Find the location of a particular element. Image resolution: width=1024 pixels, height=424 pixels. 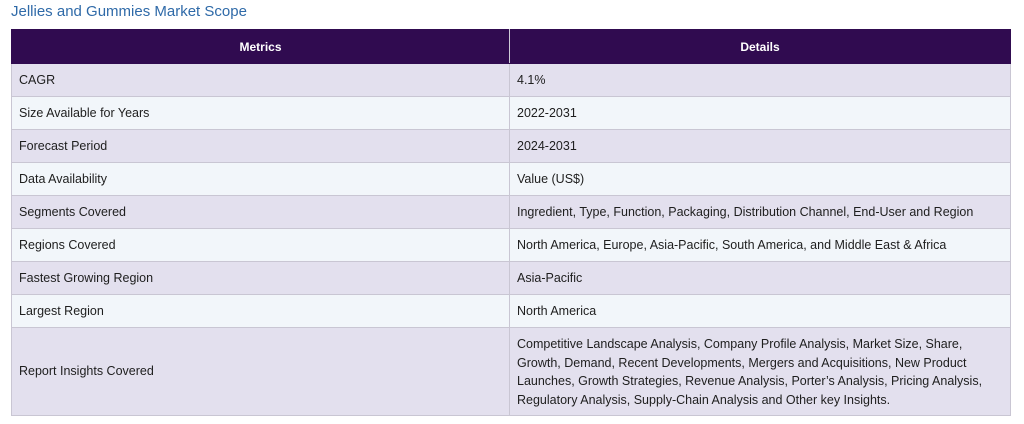

table-row: Fastest Growing Region Asia-Pacific is located at coordinates (511, 278).